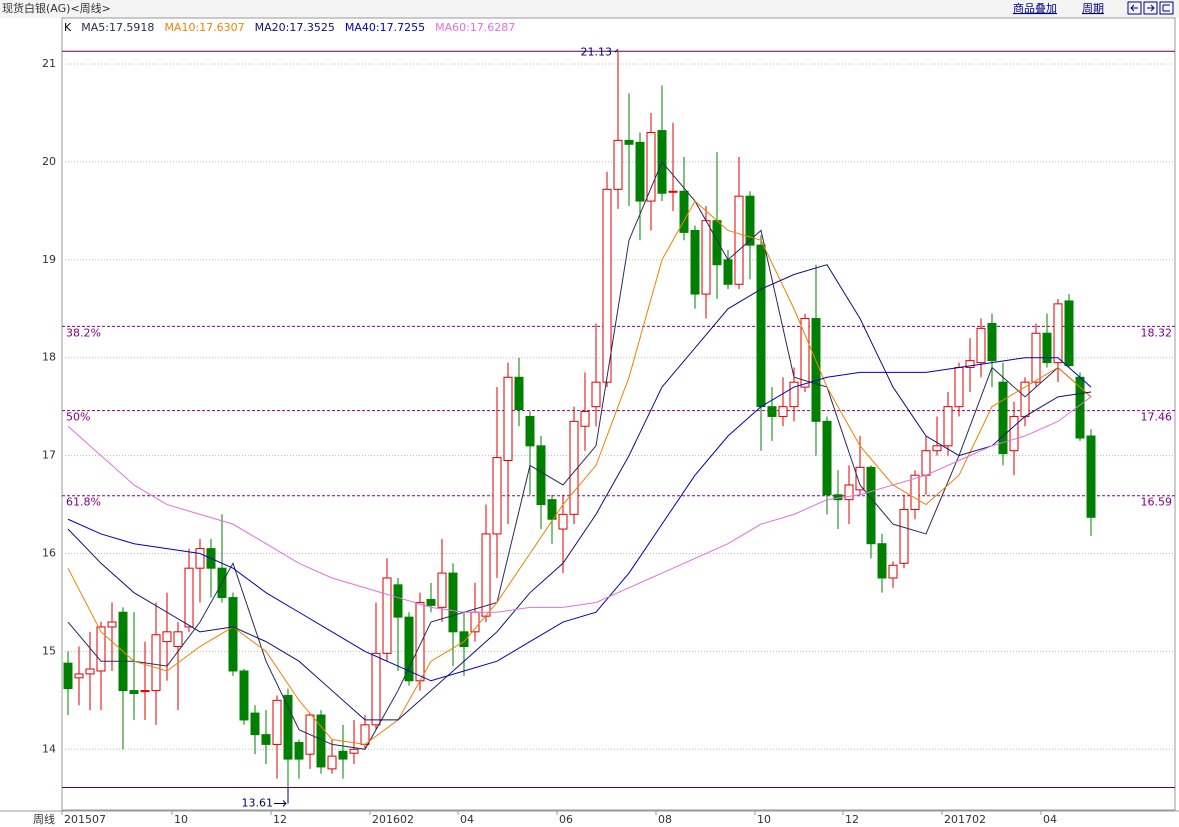  What do you see at coordinates (83, 502) in the screenshot?
I see `fib-label: 61.8%` at bounding box center [83, 502].